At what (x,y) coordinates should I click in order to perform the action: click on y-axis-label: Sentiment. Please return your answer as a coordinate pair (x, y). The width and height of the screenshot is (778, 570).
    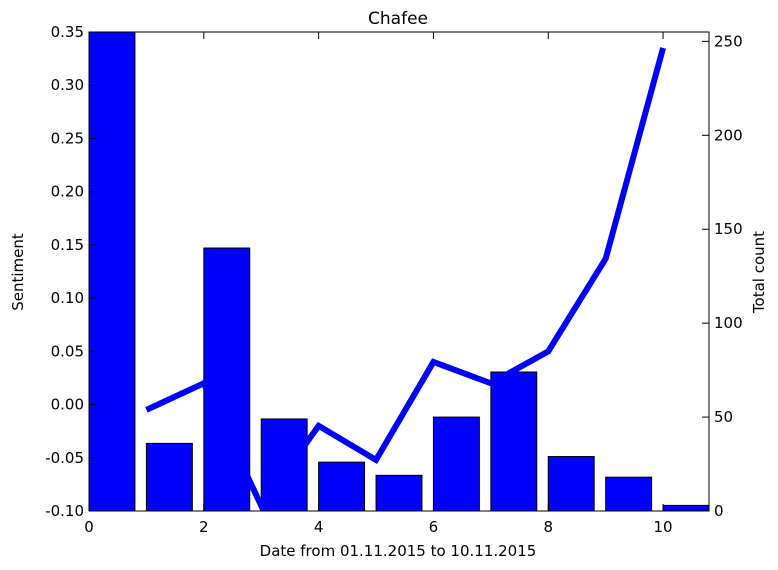
    Looking at the image, I should click on (18, 272).